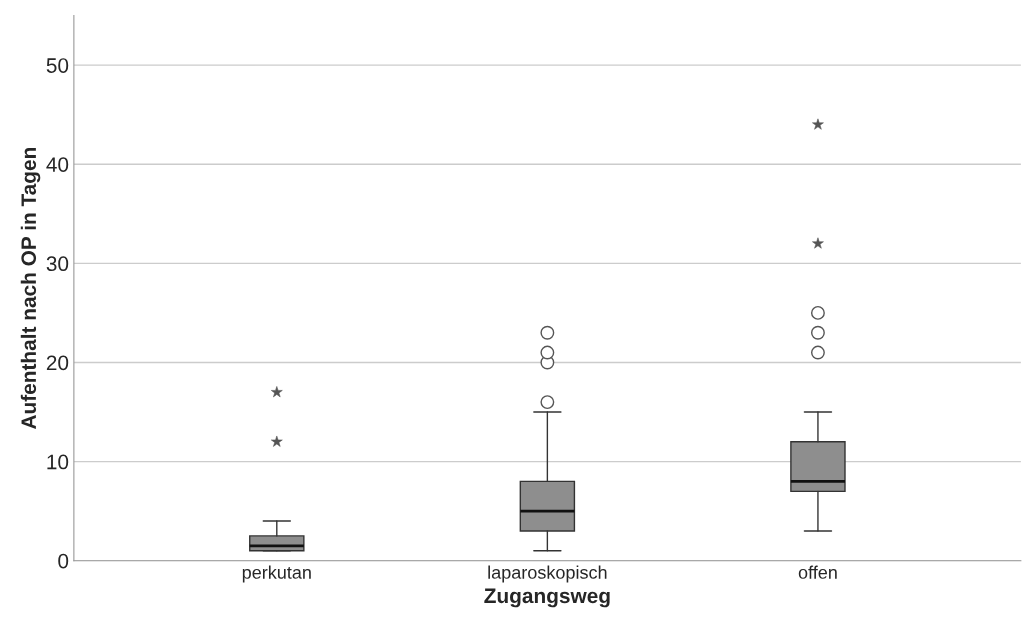  What do you see at coordinates (57, 164) in the screenshot?
I see `y-tick-label: 40` at bounding box center [57, 164].